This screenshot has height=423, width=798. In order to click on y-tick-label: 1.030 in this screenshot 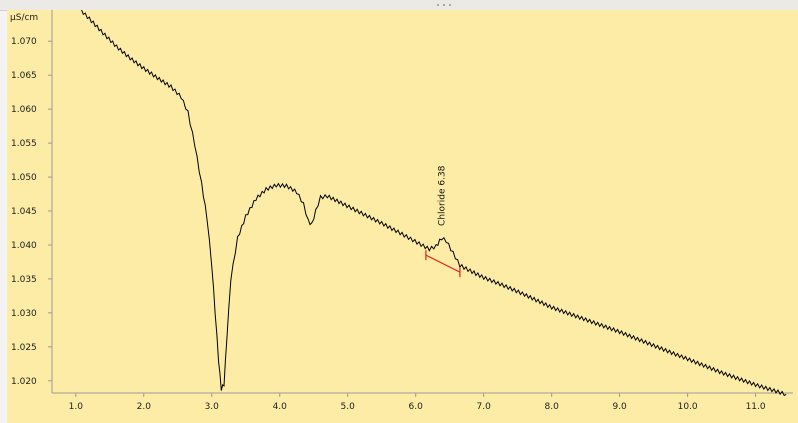, I will do `click(24, 314)`.